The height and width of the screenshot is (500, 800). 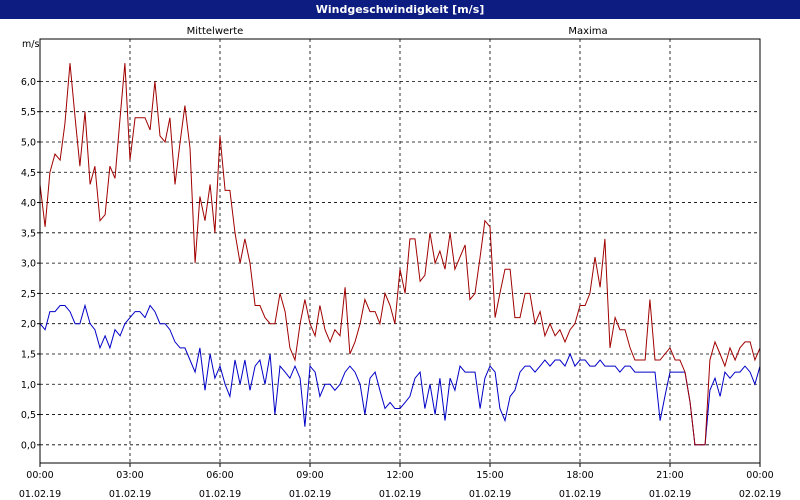 What do you see at coordinates (309, 475) in the screenshot?
I see `x-tick-time: 09:00` at bounding box center [309, 475].